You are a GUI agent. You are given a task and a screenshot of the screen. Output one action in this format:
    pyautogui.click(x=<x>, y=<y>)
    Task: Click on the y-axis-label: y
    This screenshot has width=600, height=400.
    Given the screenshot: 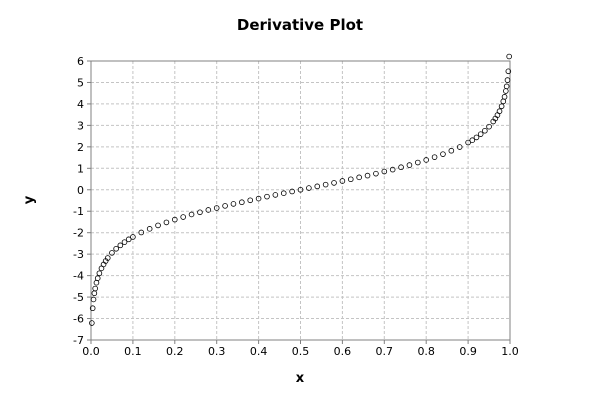 What is the action you would take?
    pyautogui.click(x=29, y=199)
    